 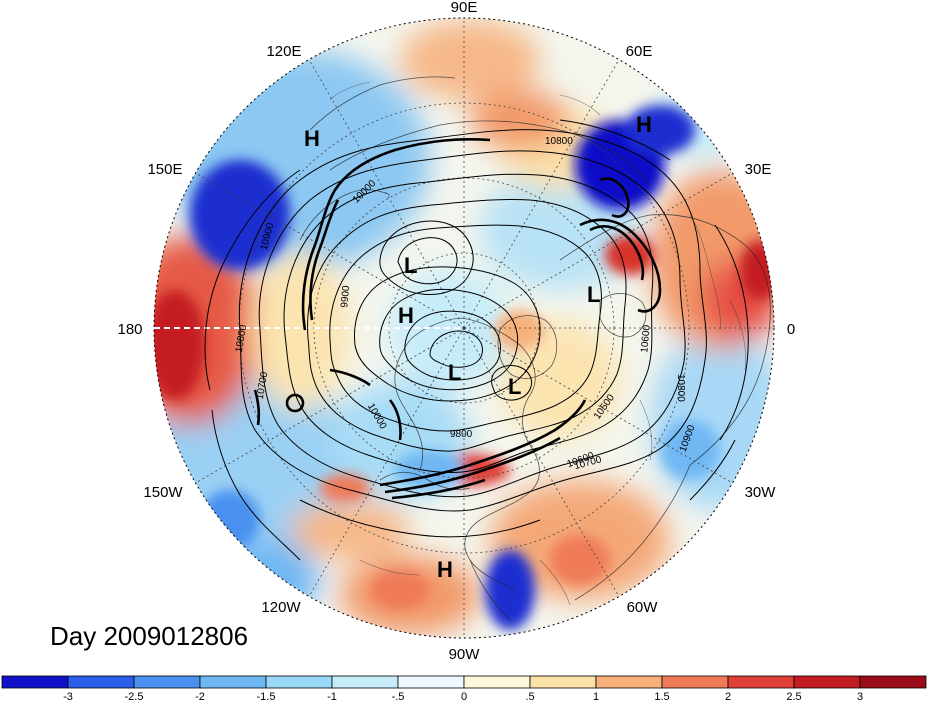 What do you see at coordinates (728, 696) in the screenshot?
I see `colorbar-tick-label: 2` at bounding box center [728, 696].